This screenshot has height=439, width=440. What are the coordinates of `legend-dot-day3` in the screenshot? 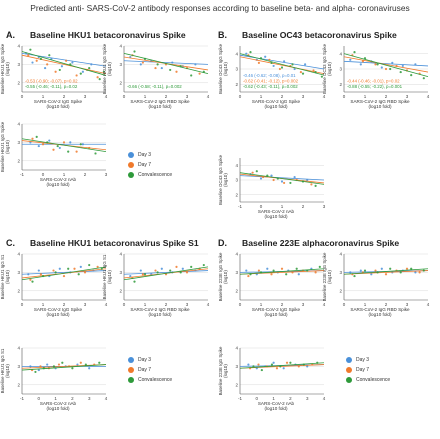 It's located at (131, 360).